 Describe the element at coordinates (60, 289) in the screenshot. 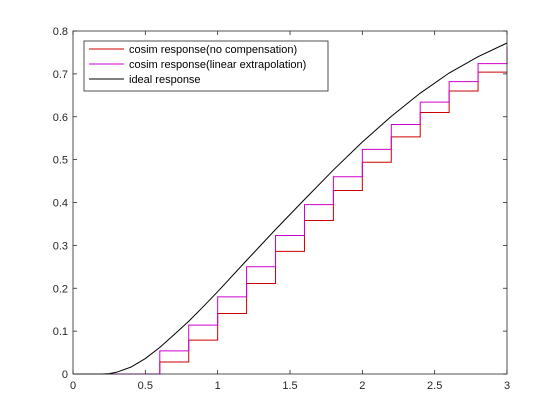

I see `y-tick-label: 0.2` at that location.